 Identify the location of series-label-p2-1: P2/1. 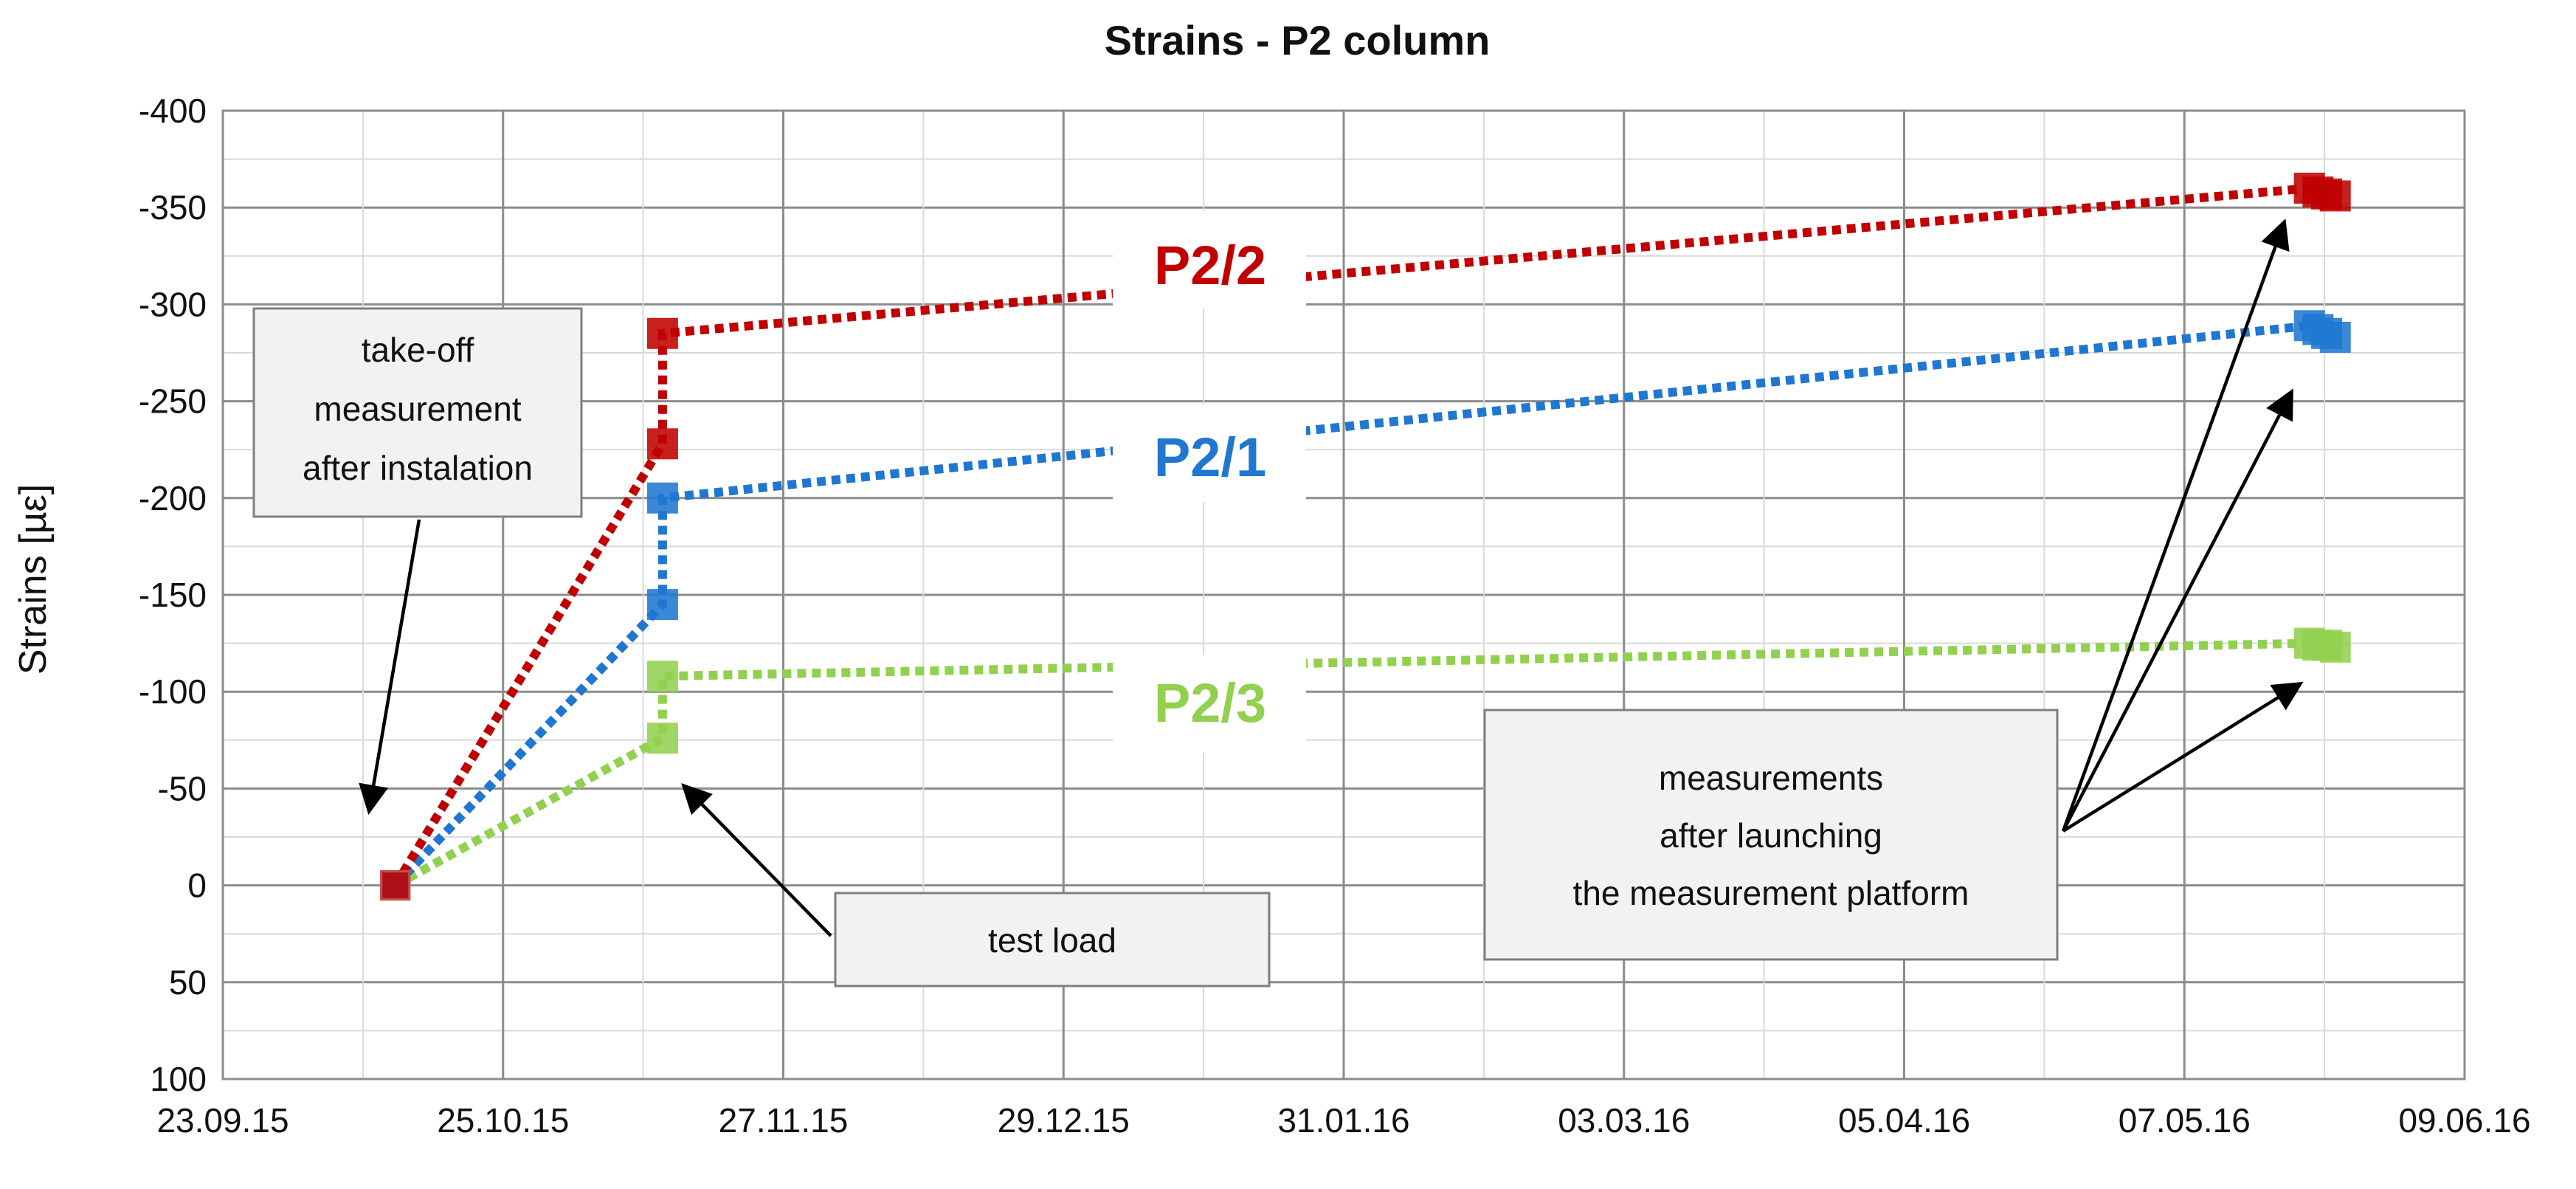
(1210, 458).